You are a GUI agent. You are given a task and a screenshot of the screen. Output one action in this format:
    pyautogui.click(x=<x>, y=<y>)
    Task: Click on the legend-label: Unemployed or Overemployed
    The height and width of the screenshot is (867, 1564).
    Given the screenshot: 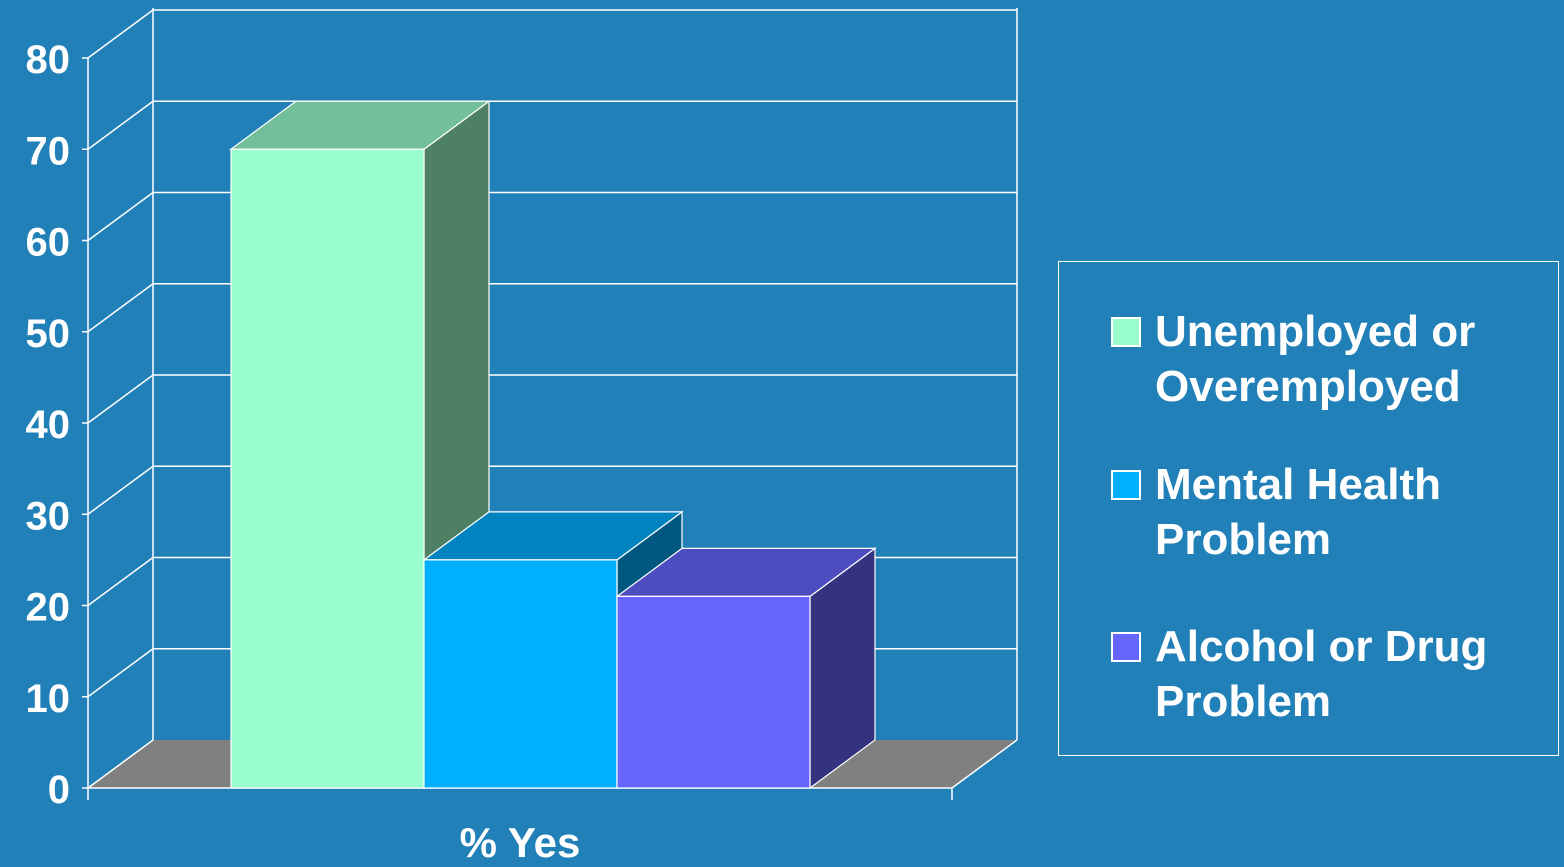 What is the action you would take?
    pyautogui.click(x=1315, y=359)
    